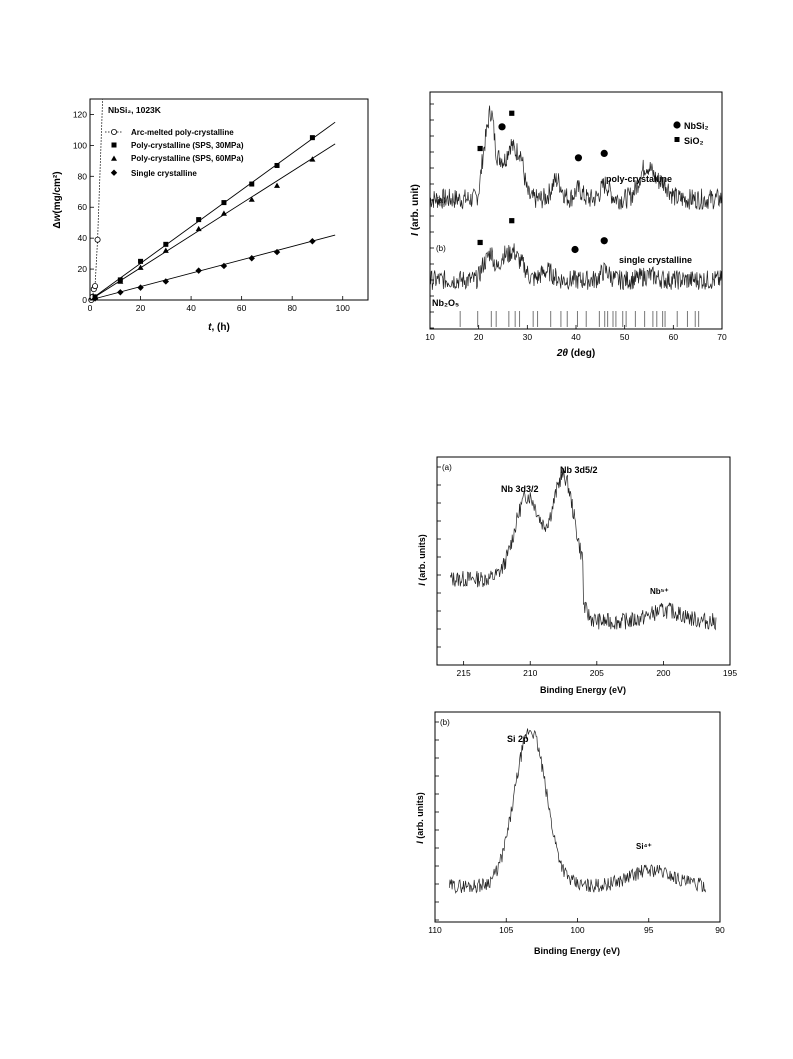 The height and width of the screenshot is (1059, 793). What do you see at coordinates (432, 216) in the screenshot?
I see `xrd-y-ticks` at bounding box center [432, 216].